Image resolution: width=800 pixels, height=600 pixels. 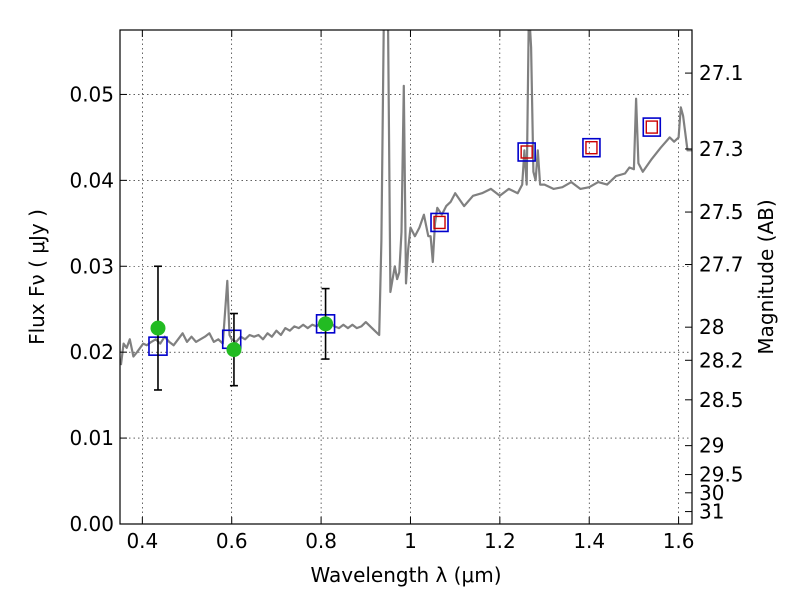 I want to click on mag-tick-label: 28, so click(x=711, y=327).